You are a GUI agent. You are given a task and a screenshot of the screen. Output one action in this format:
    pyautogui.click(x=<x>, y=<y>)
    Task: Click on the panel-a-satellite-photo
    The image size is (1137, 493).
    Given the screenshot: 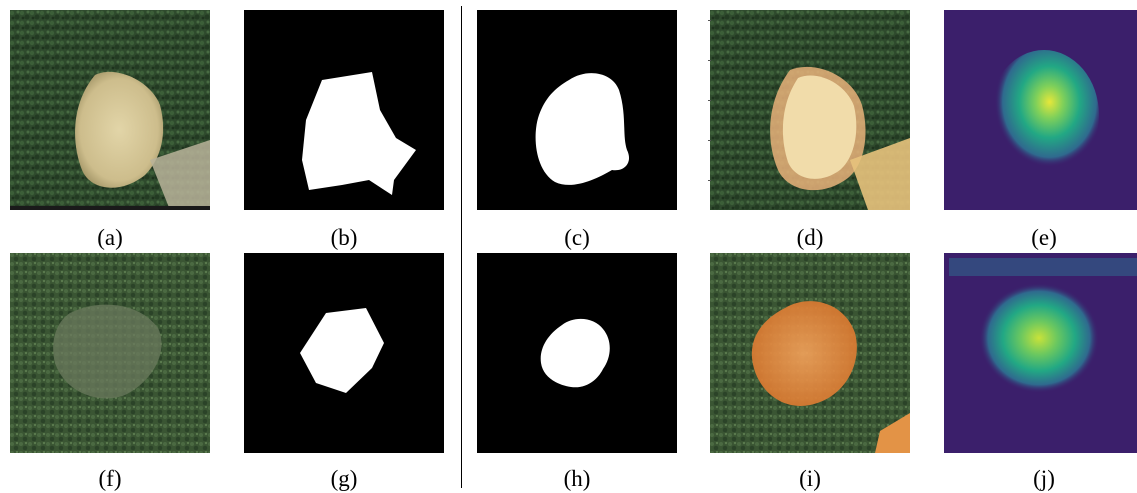 What is the action you would take?
    pyautogui.click(x=110, y=110)
    